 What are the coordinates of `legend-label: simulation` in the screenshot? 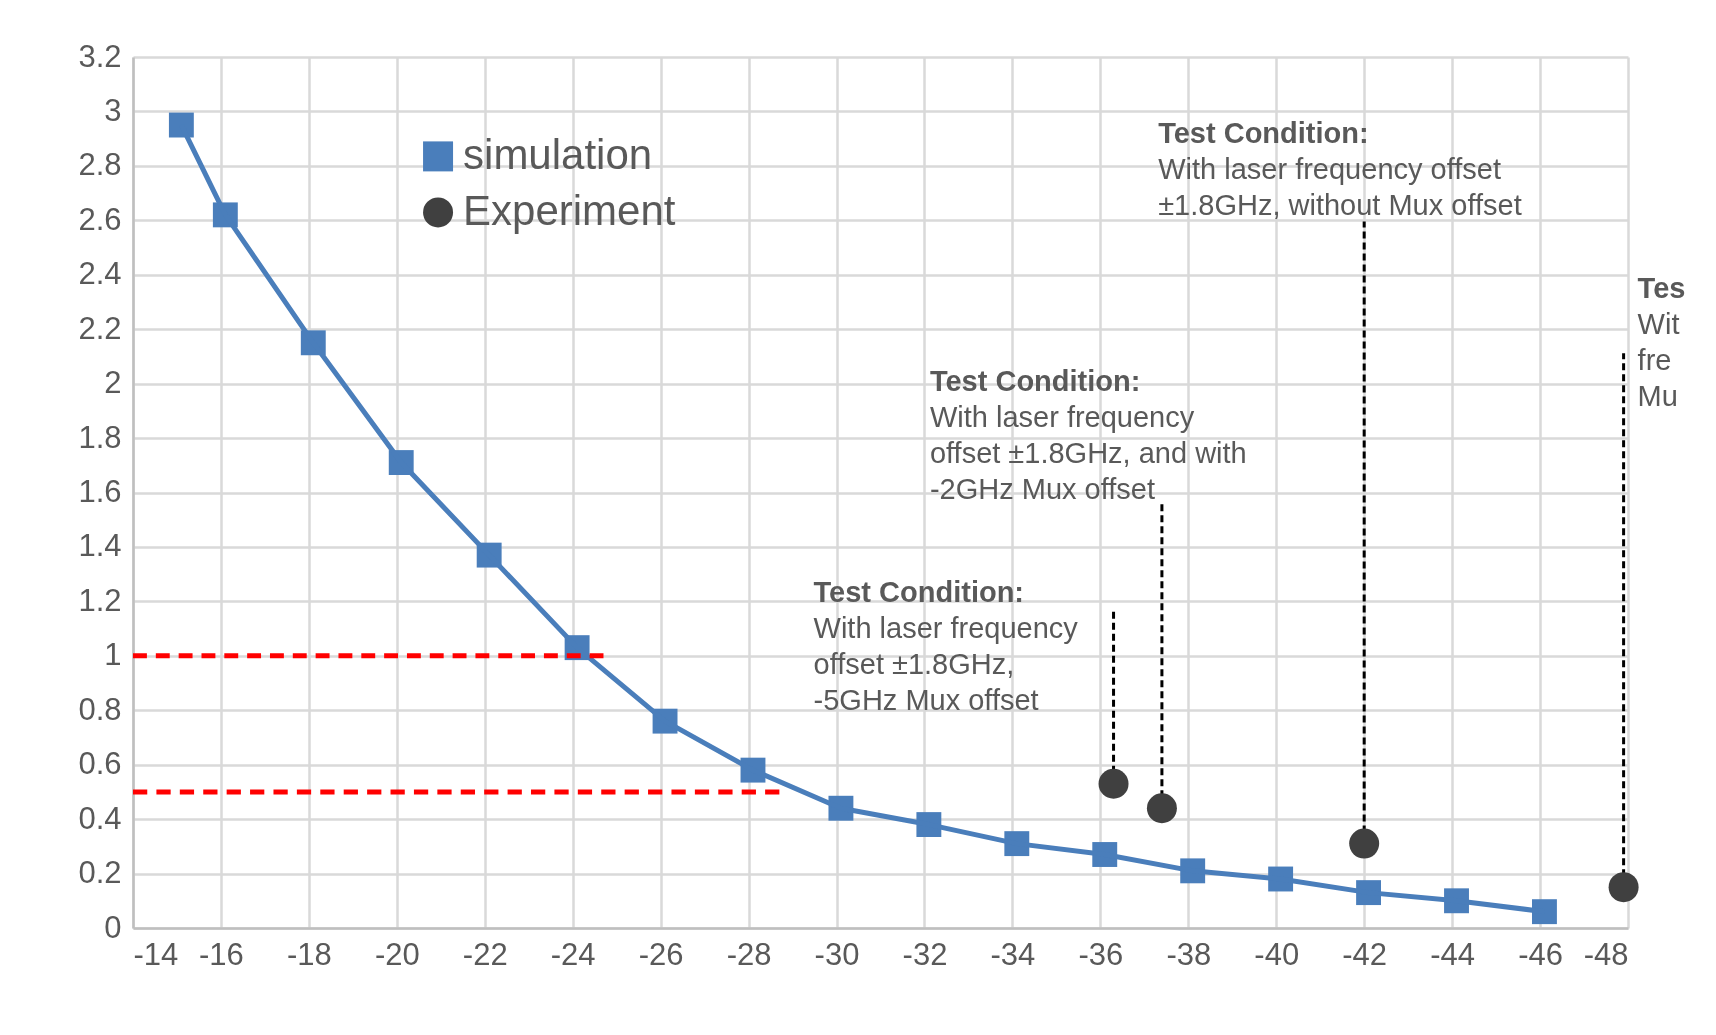 It's located at (558, 155).